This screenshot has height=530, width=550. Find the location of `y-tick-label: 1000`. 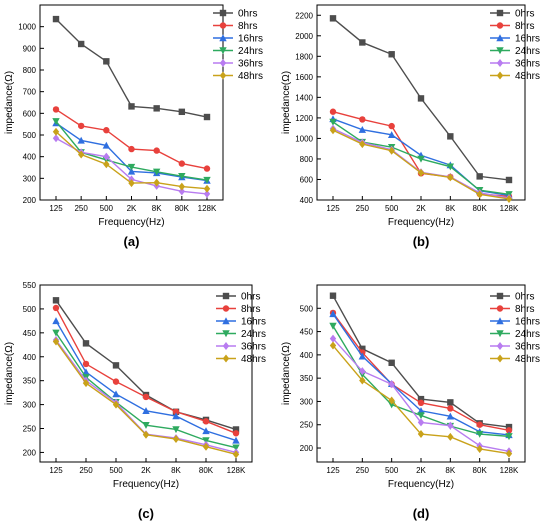

y-tick-label: 1000 is located at coordinates (304, 138).